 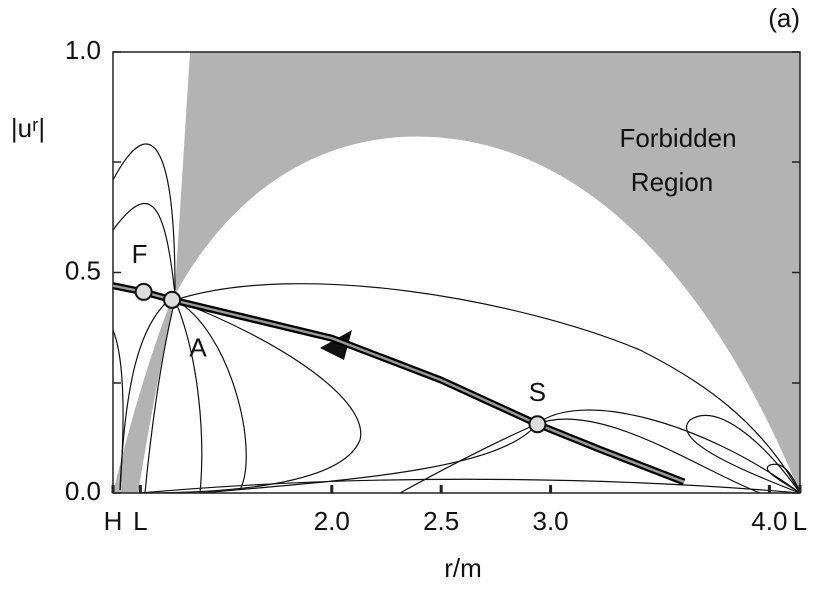 I want to click on flow-arrow, so click(x=336, y=345).